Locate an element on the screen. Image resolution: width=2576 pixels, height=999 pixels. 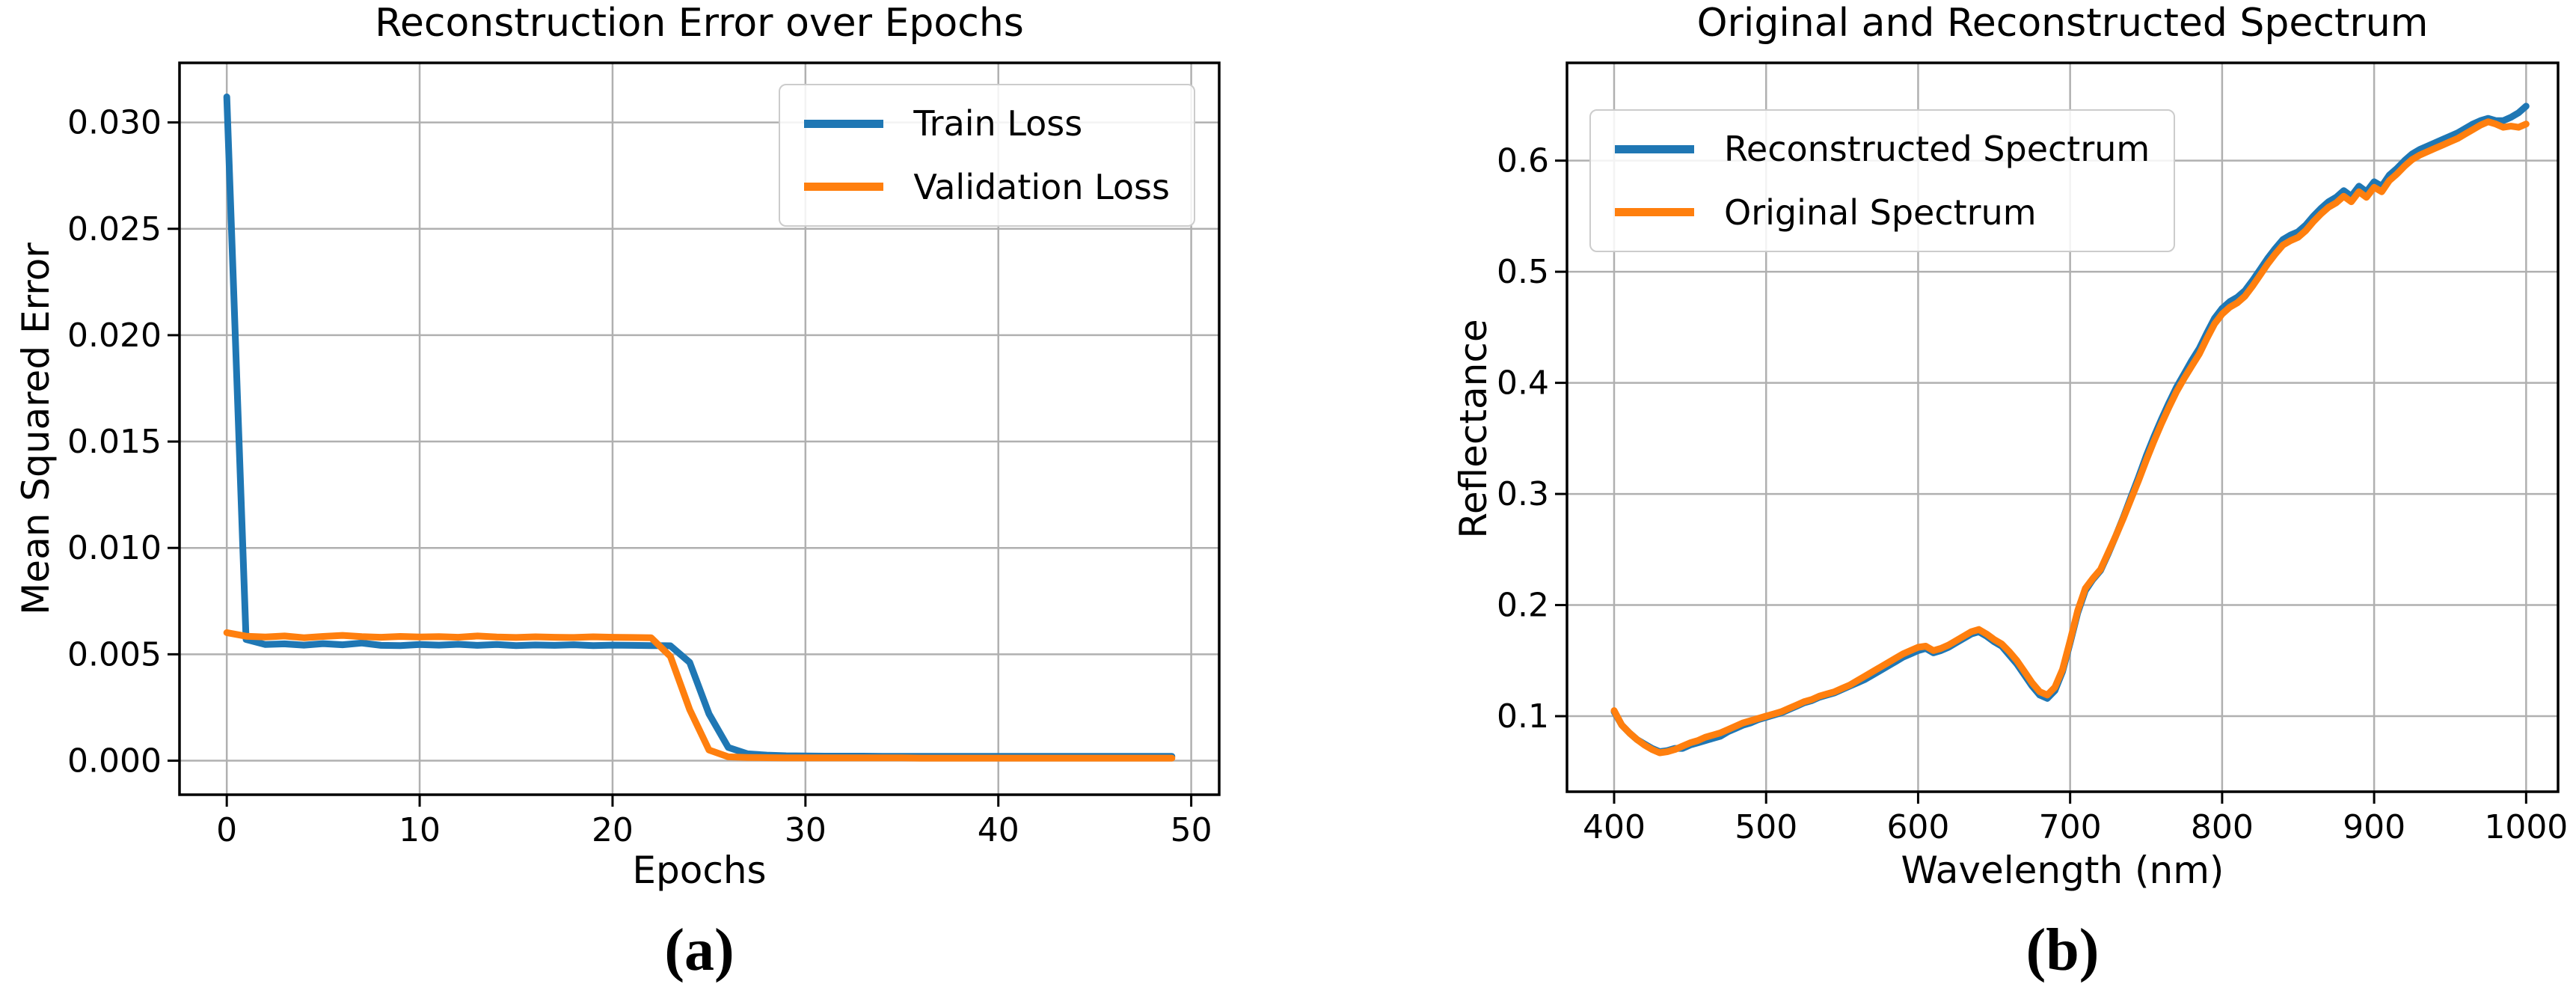
y-tick-label: 0.000 is located at coordinates (114, 761).